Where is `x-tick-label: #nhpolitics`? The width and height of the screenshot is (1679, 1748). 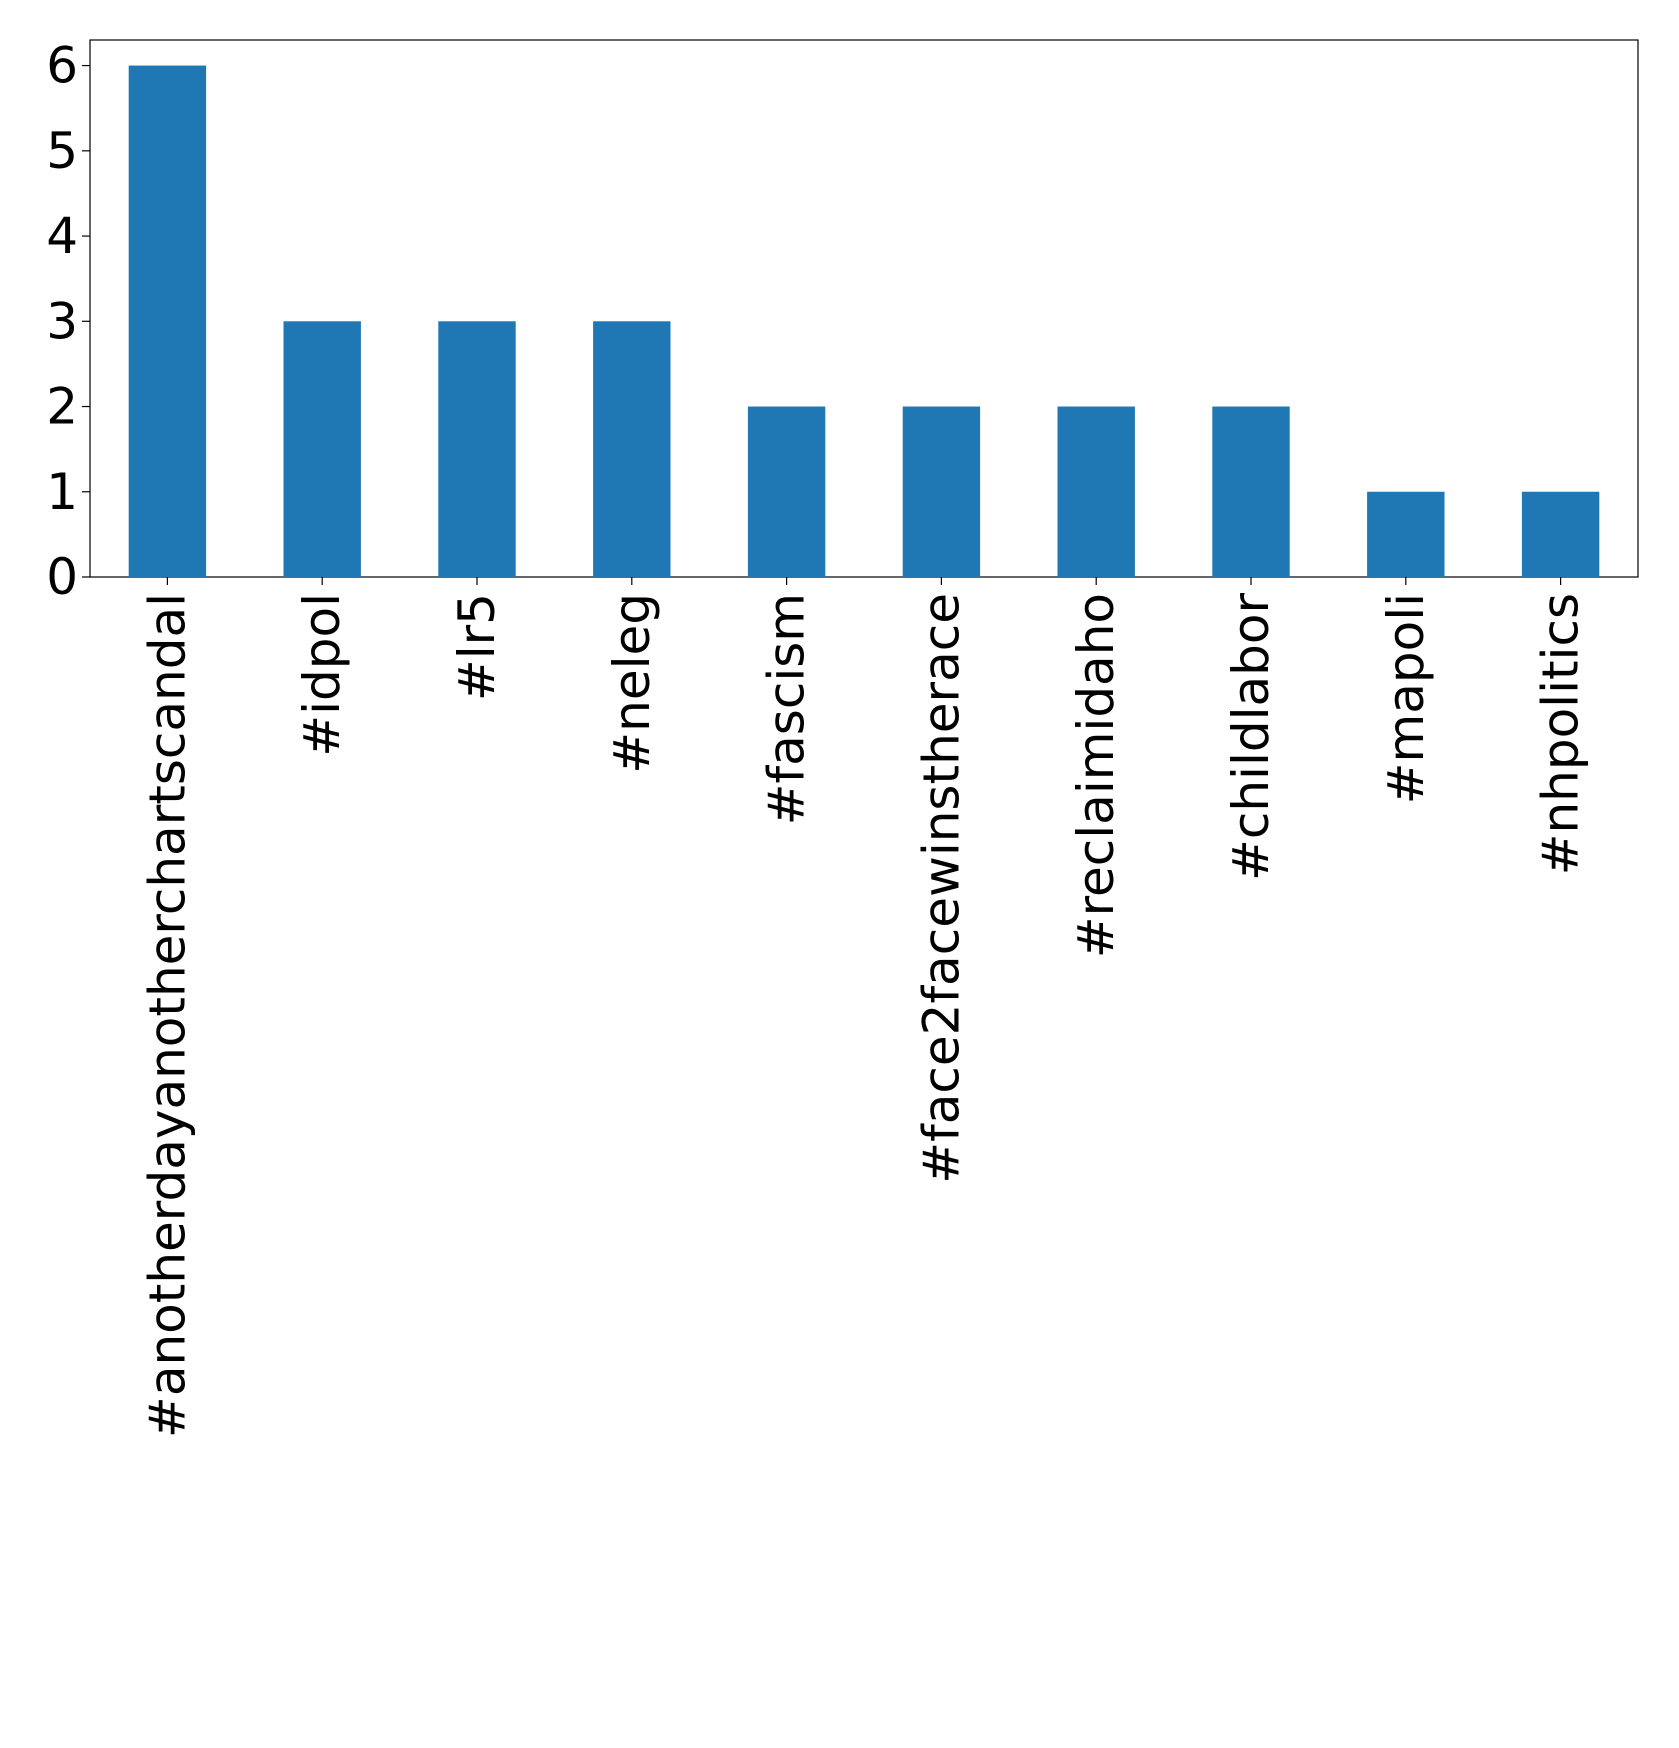
x-tick-label: #nhpolitics is located at coordinates (1561, 734).